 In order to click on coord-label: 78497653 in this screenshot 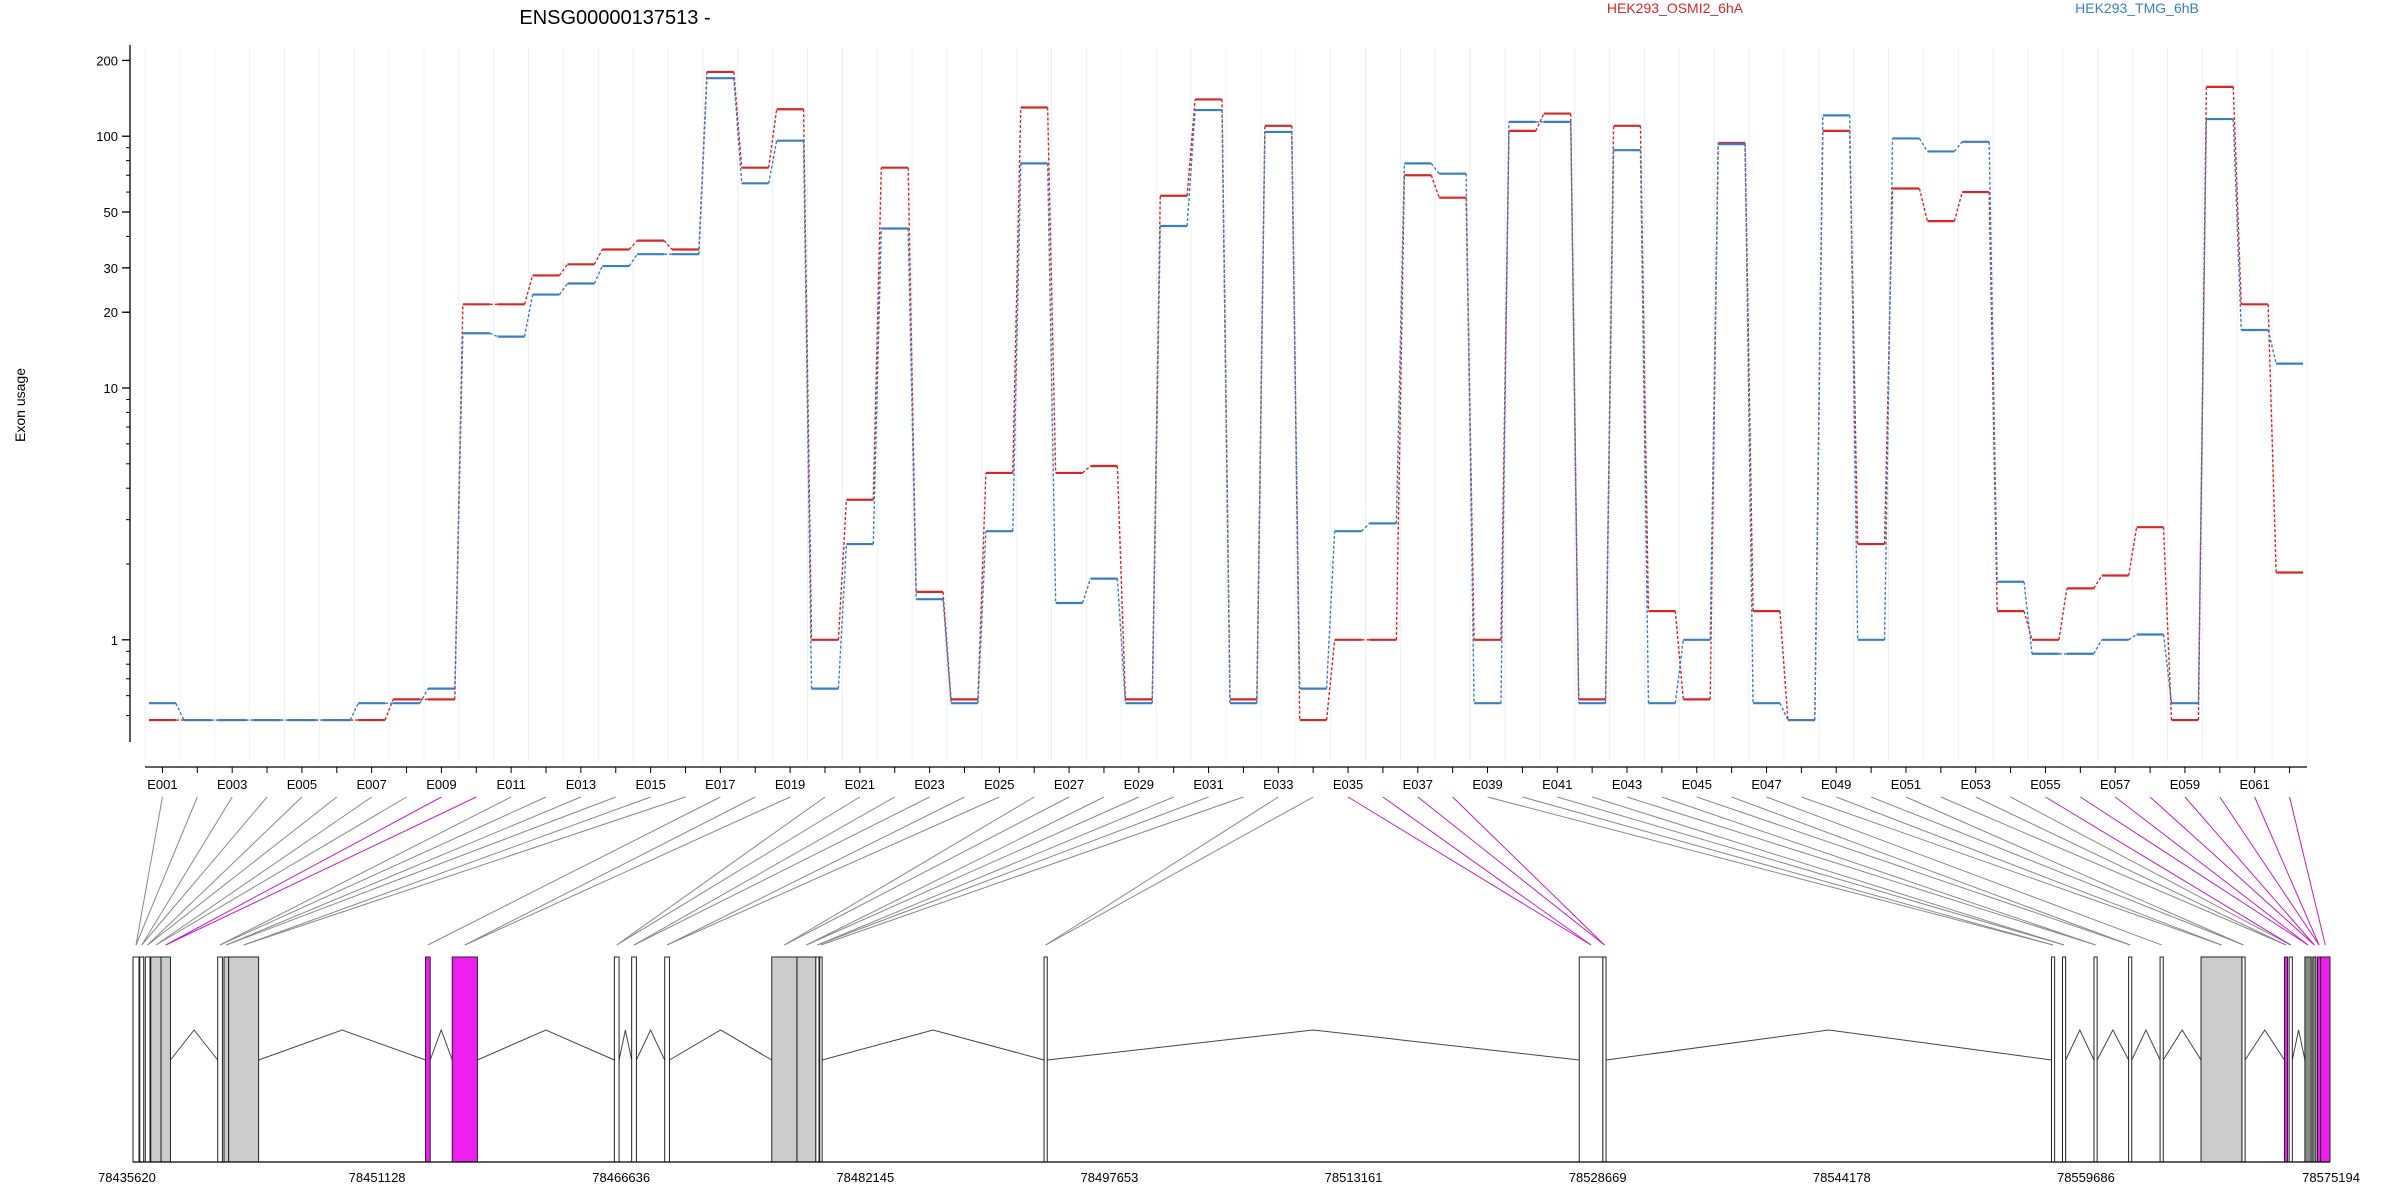, I will do `click(1110, 1177)`.